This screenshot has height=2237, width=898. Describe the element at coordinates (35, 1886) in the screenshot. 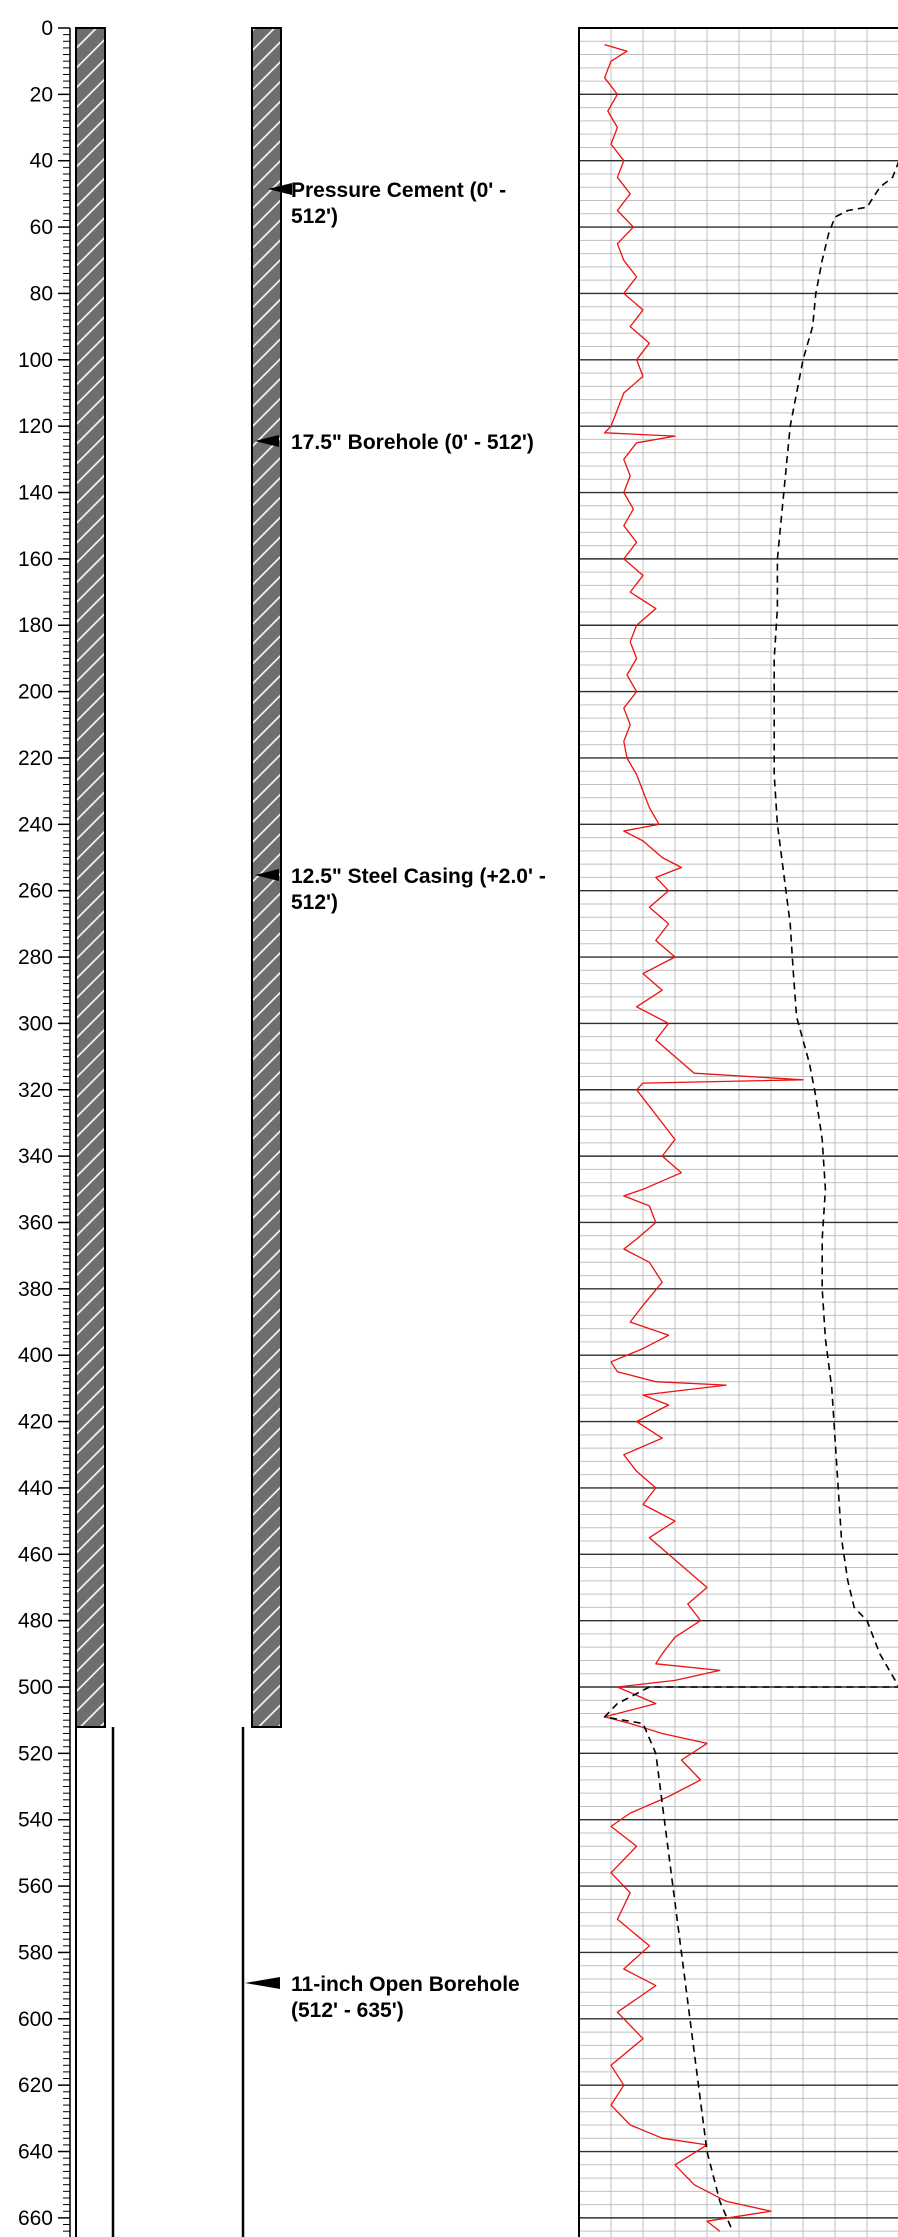

I see `depth-label: 560` at that location.